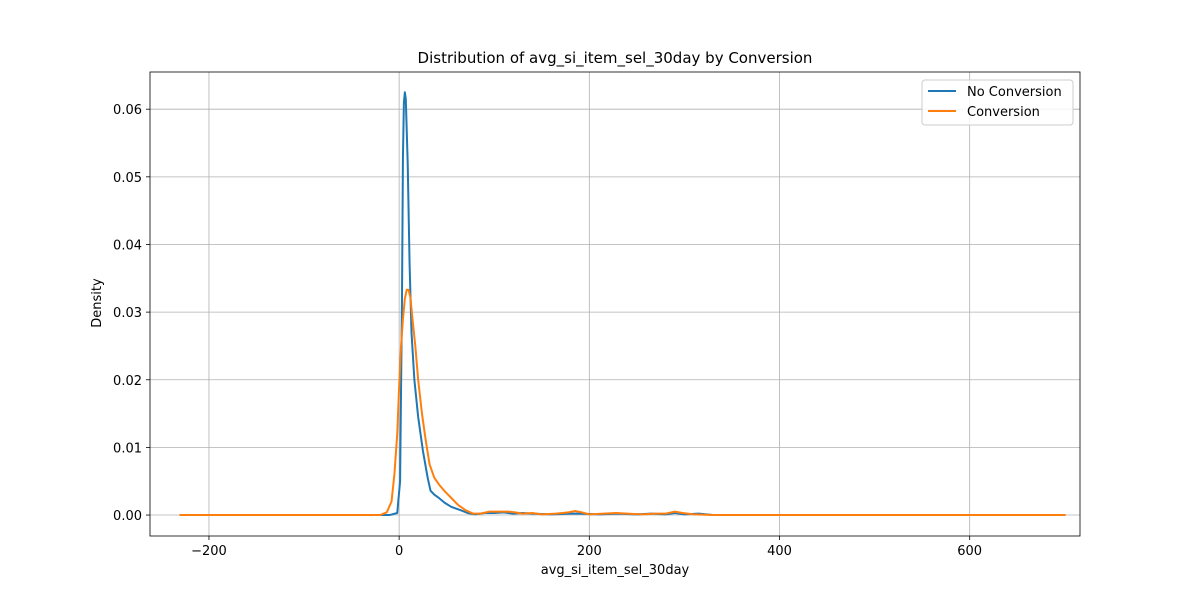  I want to click on y-tick-label: 0.00, so click(127, 516).